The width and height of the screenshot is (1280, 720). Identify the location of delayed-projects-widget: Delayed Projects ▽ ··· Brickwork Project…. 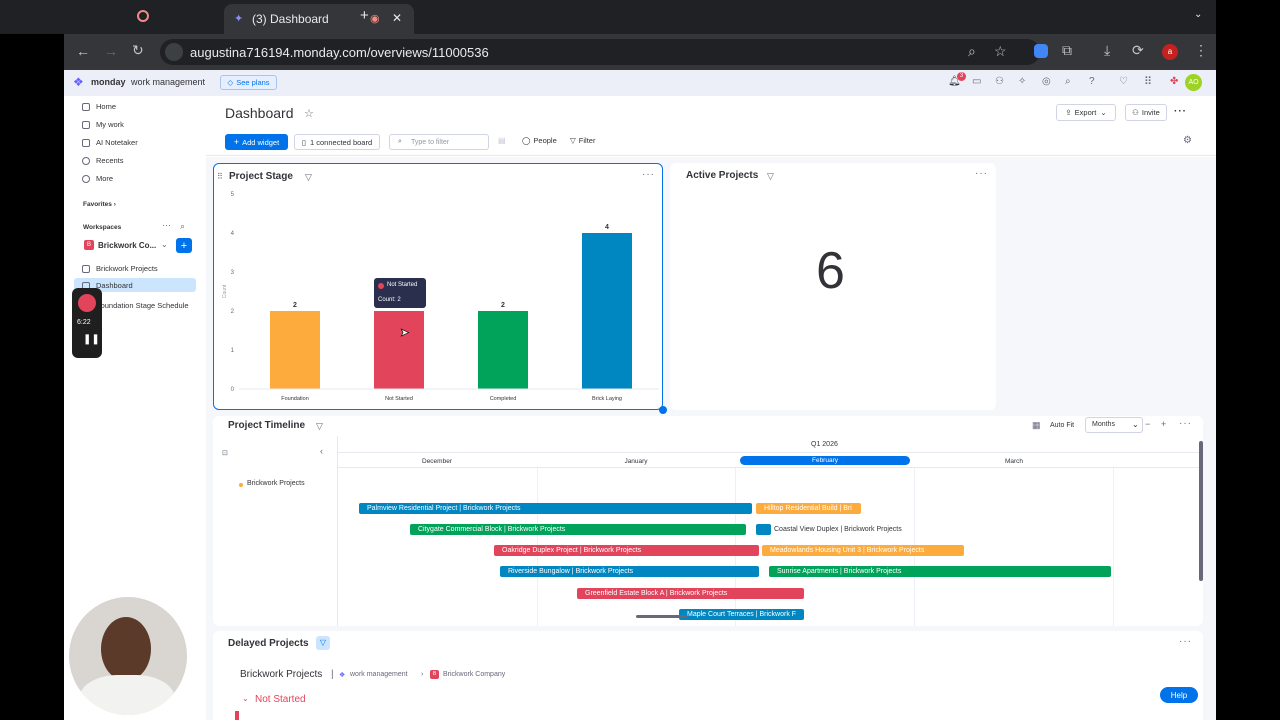
(708, 675).